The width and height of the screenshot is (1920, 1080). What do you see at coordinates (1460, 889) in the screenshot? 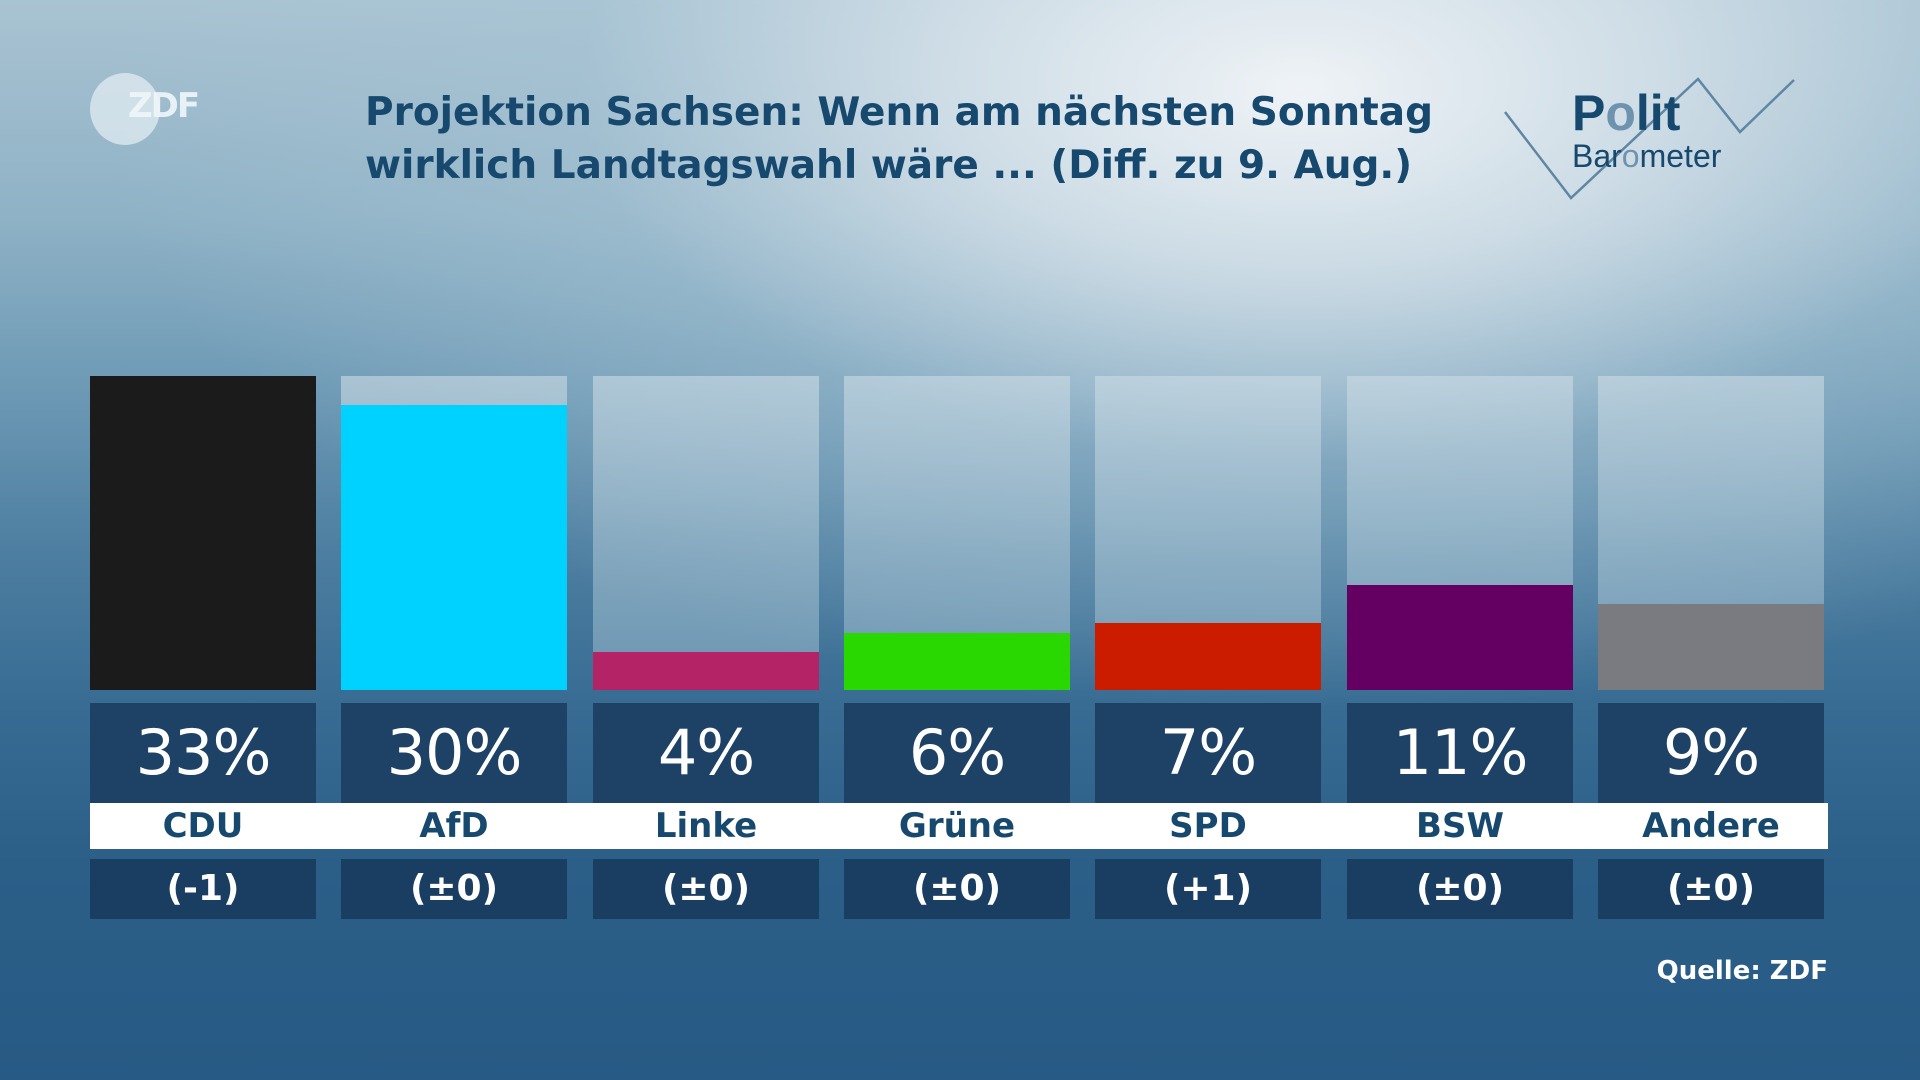
I see `diff-label-bsw: (±0)` at bounding box center [1460, 889].